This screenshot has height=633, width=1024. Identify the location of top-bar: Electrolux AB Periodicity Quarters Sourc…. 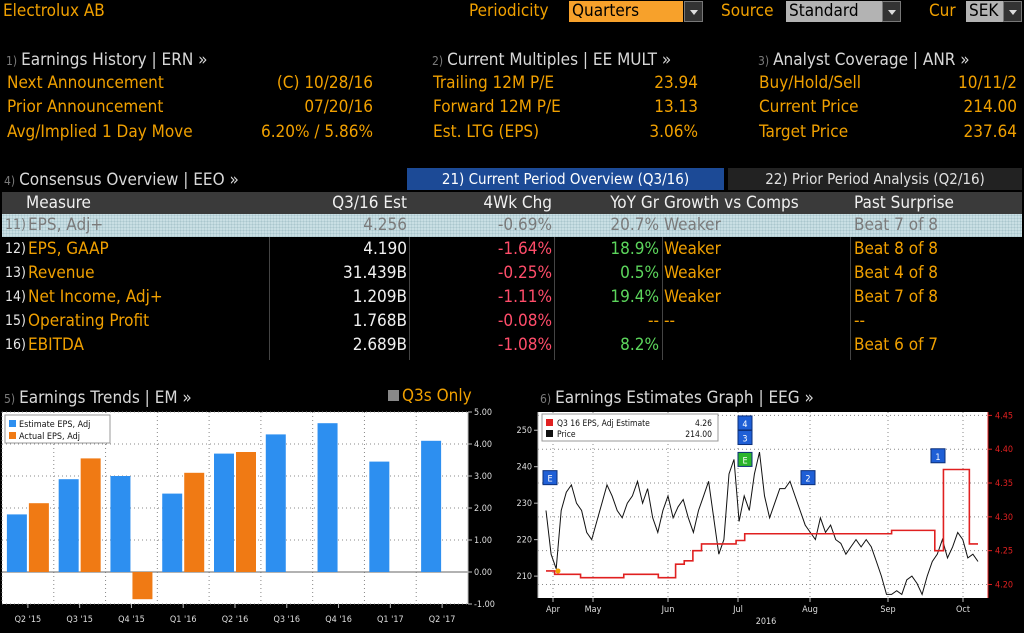
(512, 12).